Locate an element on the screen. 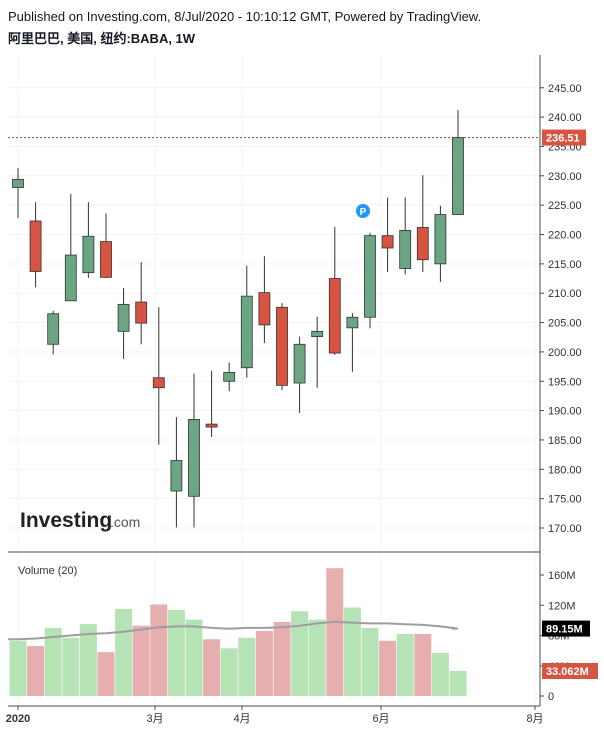 This screenshot has height=733, width=604. axis-badges: 236.51 89.15M 33.062M is located at coordinates (570, 404).